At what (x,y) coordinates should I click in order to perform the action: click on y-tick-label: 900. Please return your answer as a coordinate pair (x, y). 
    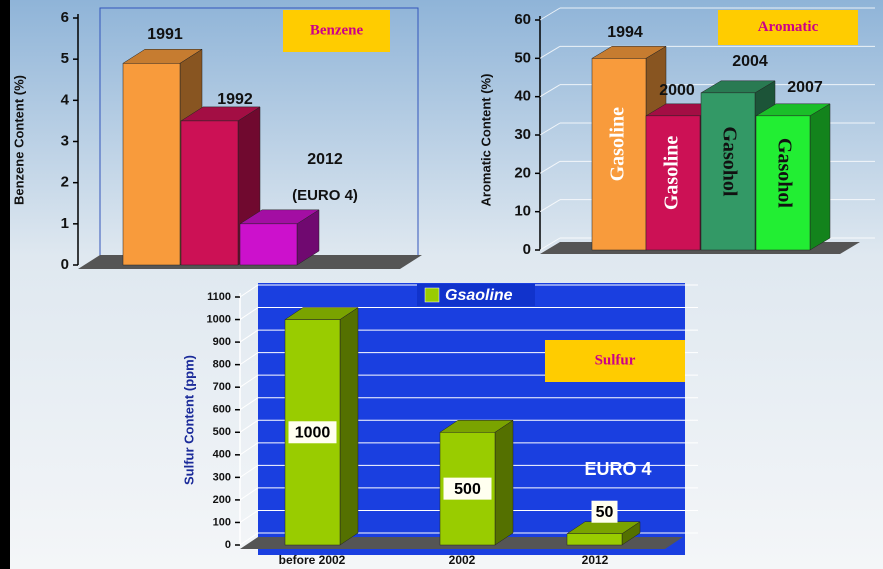
    Looking at the image, I should click on (222, 342).